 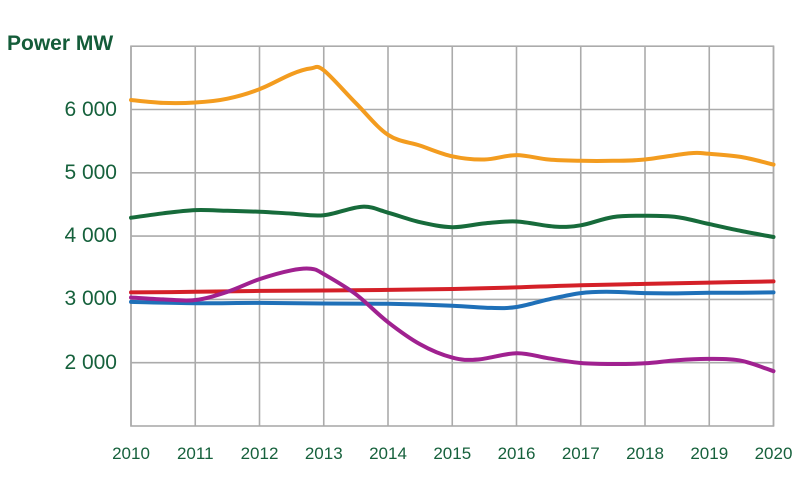 What do you see at coordinates (259, 453) in the screenshot?
I see `x-tick-label: 2012` at bounding box center [259, 453].